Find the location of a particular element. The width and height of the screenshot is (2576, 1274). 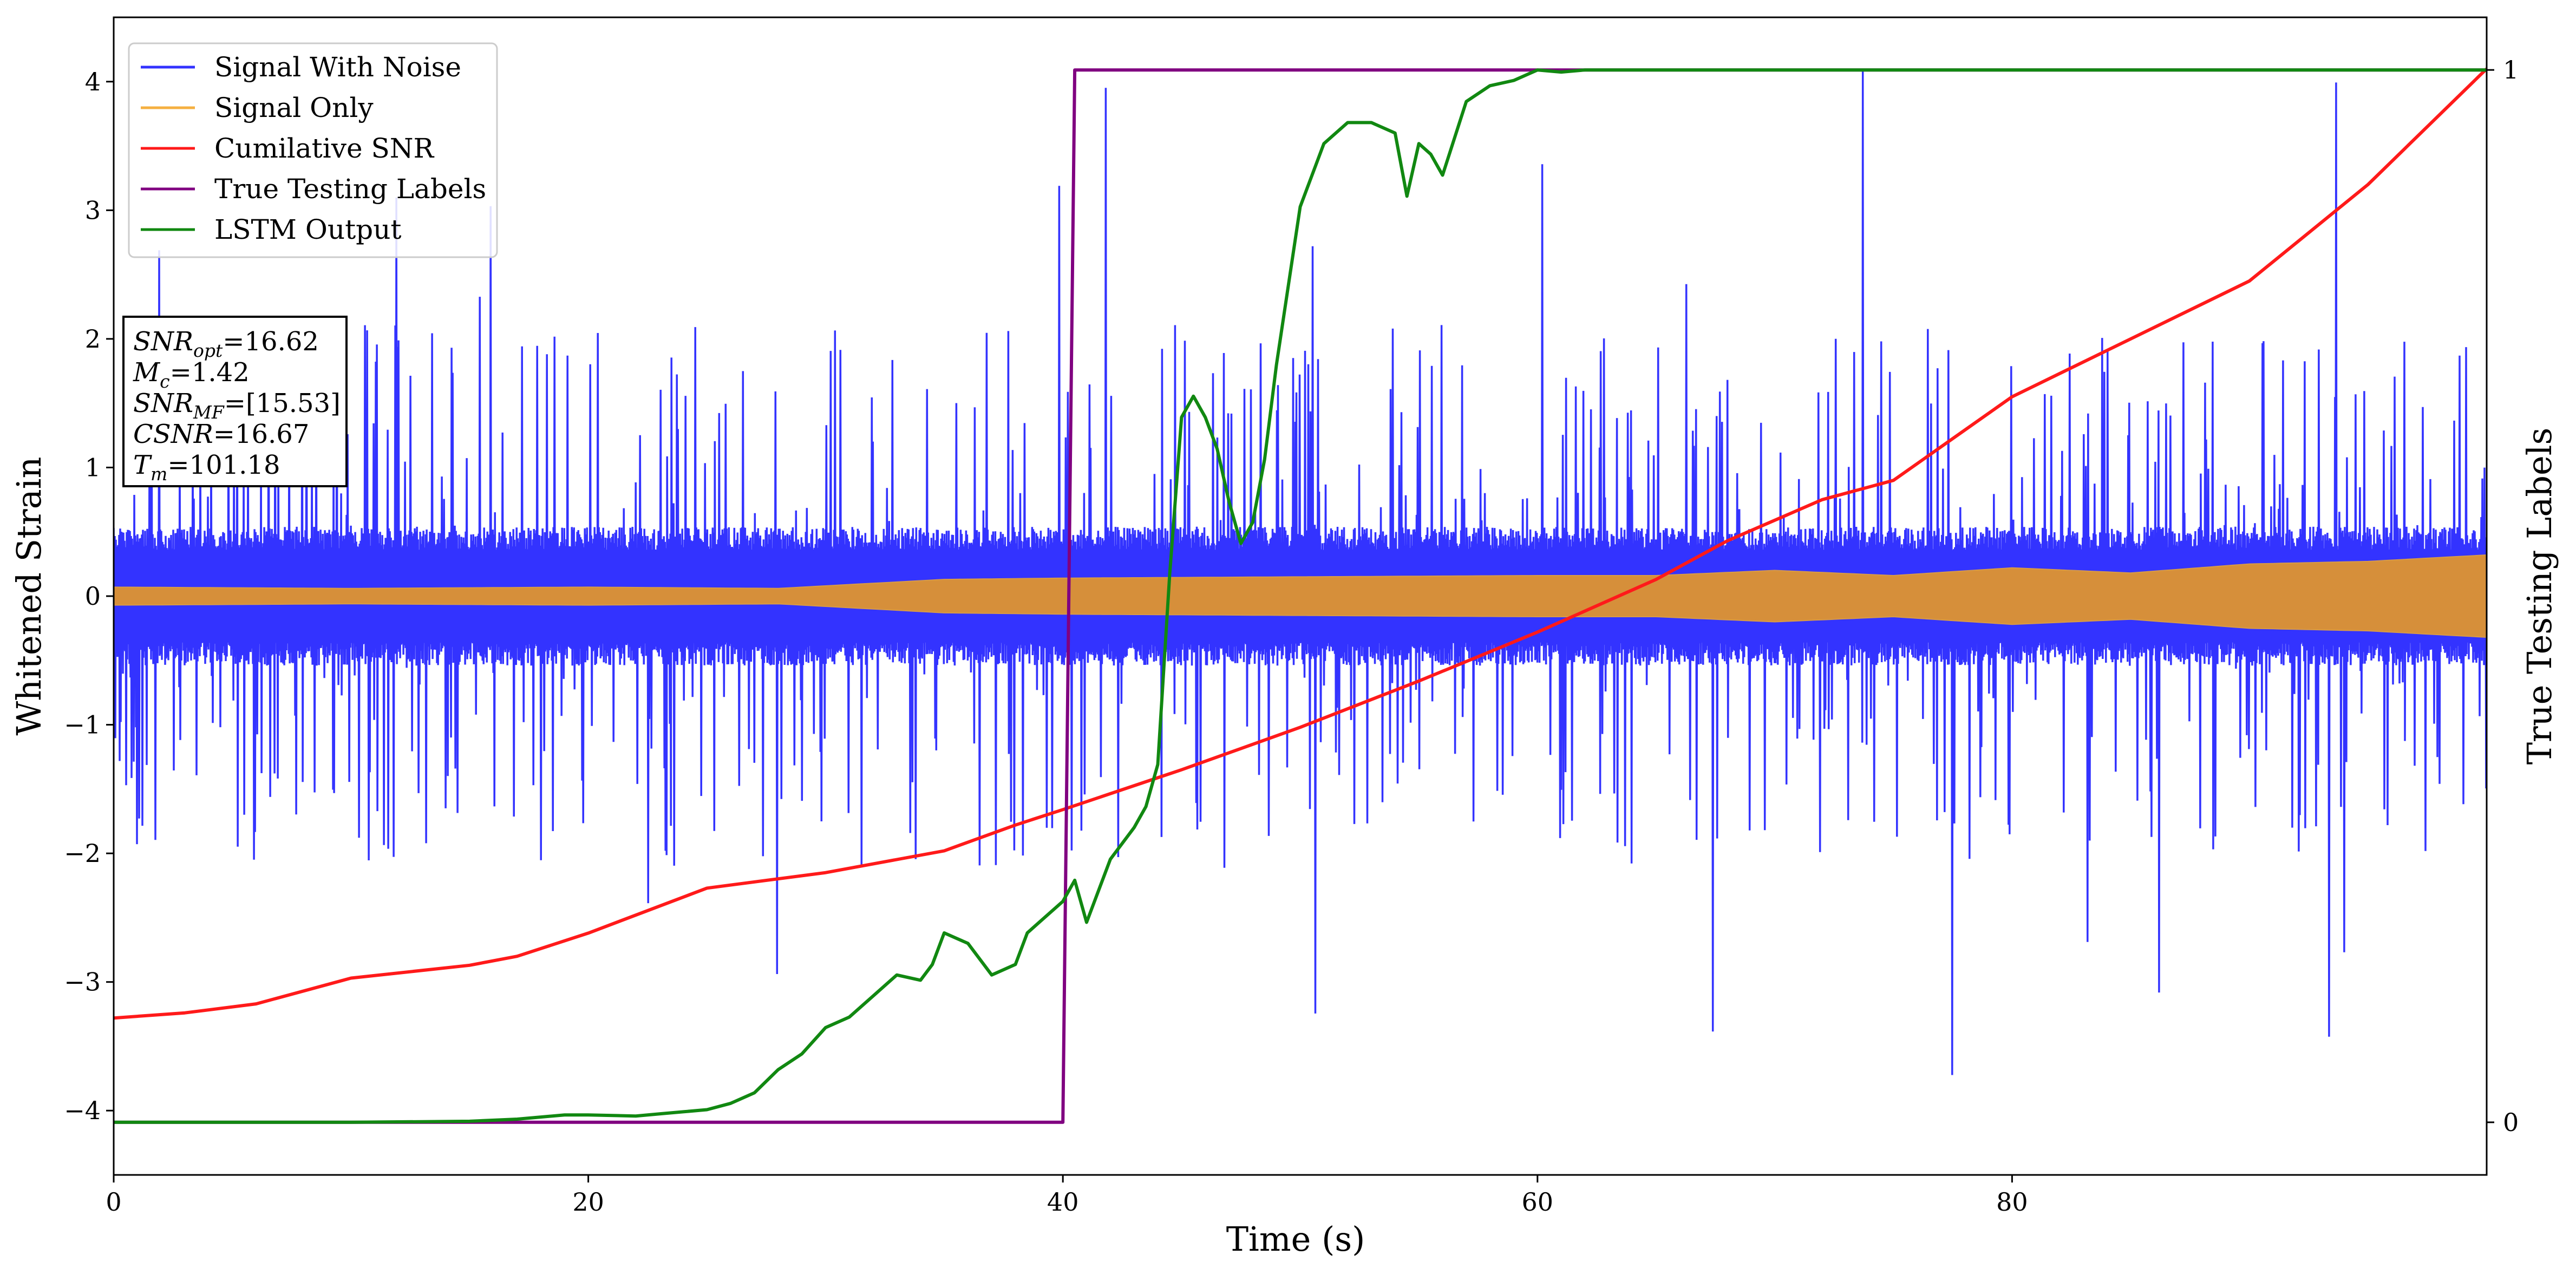

y2-tick-label: 1 is located at coordinates (2511, 69).